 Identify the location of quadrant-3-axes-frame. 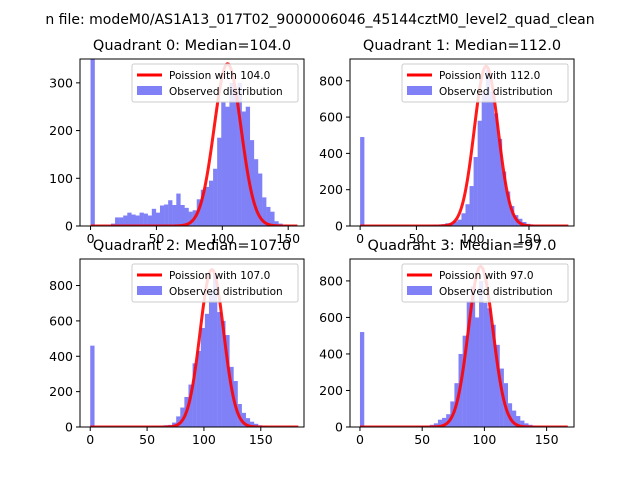
(462, 343).